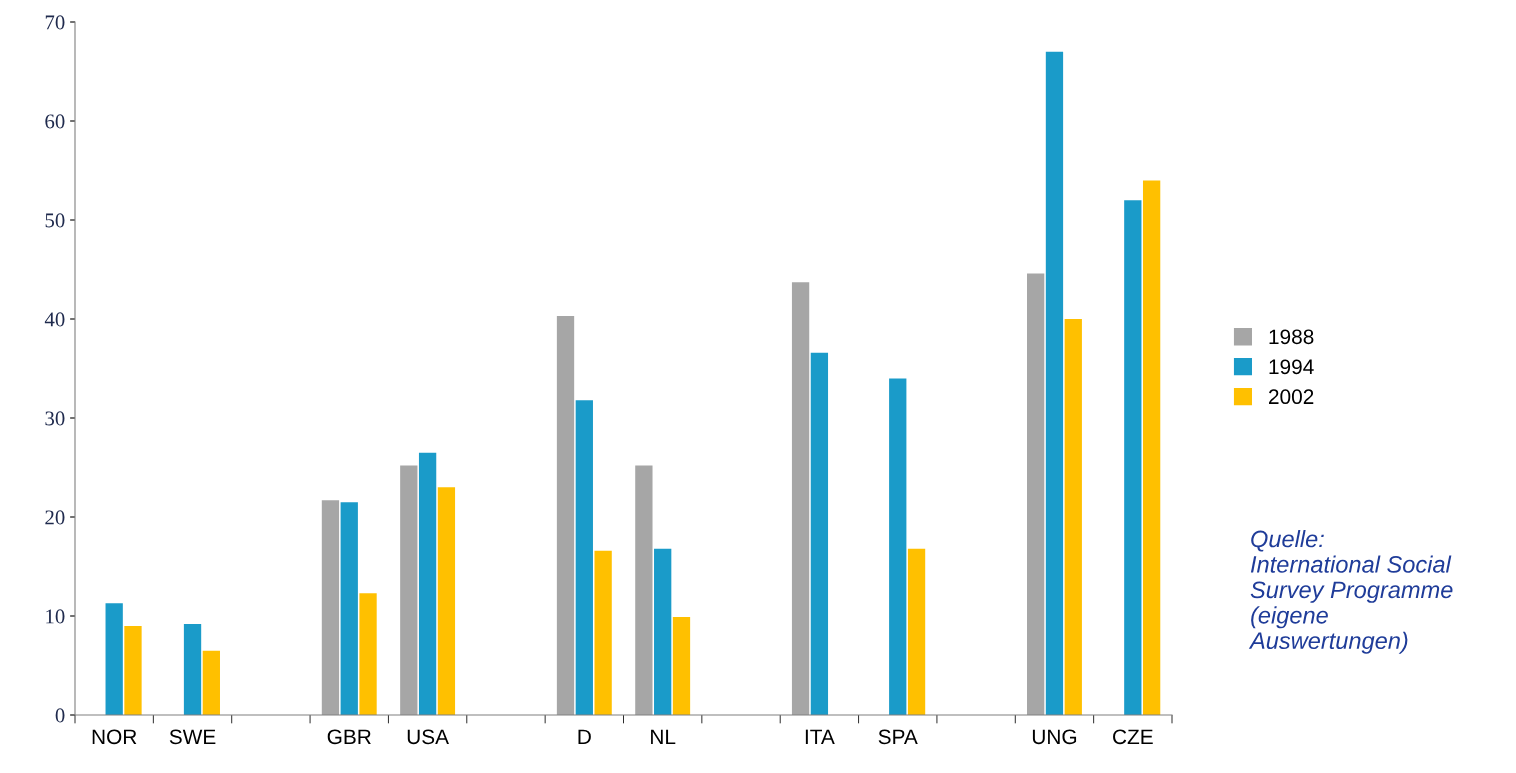  Describe the element at coordinates (192, 737) in the screenshot. I see `x-tick-label: SWE` at that location.